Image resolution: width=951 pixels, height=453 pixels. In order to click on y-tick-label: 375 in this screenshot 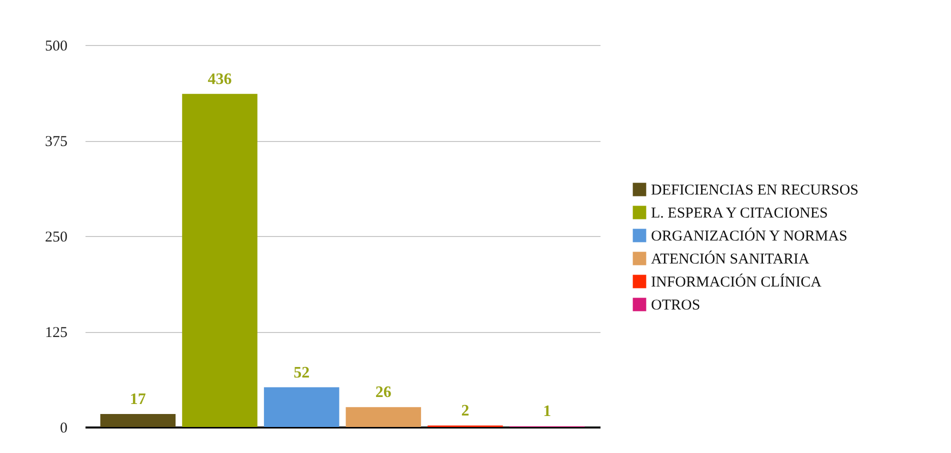, I will do `click(56, 142)`.